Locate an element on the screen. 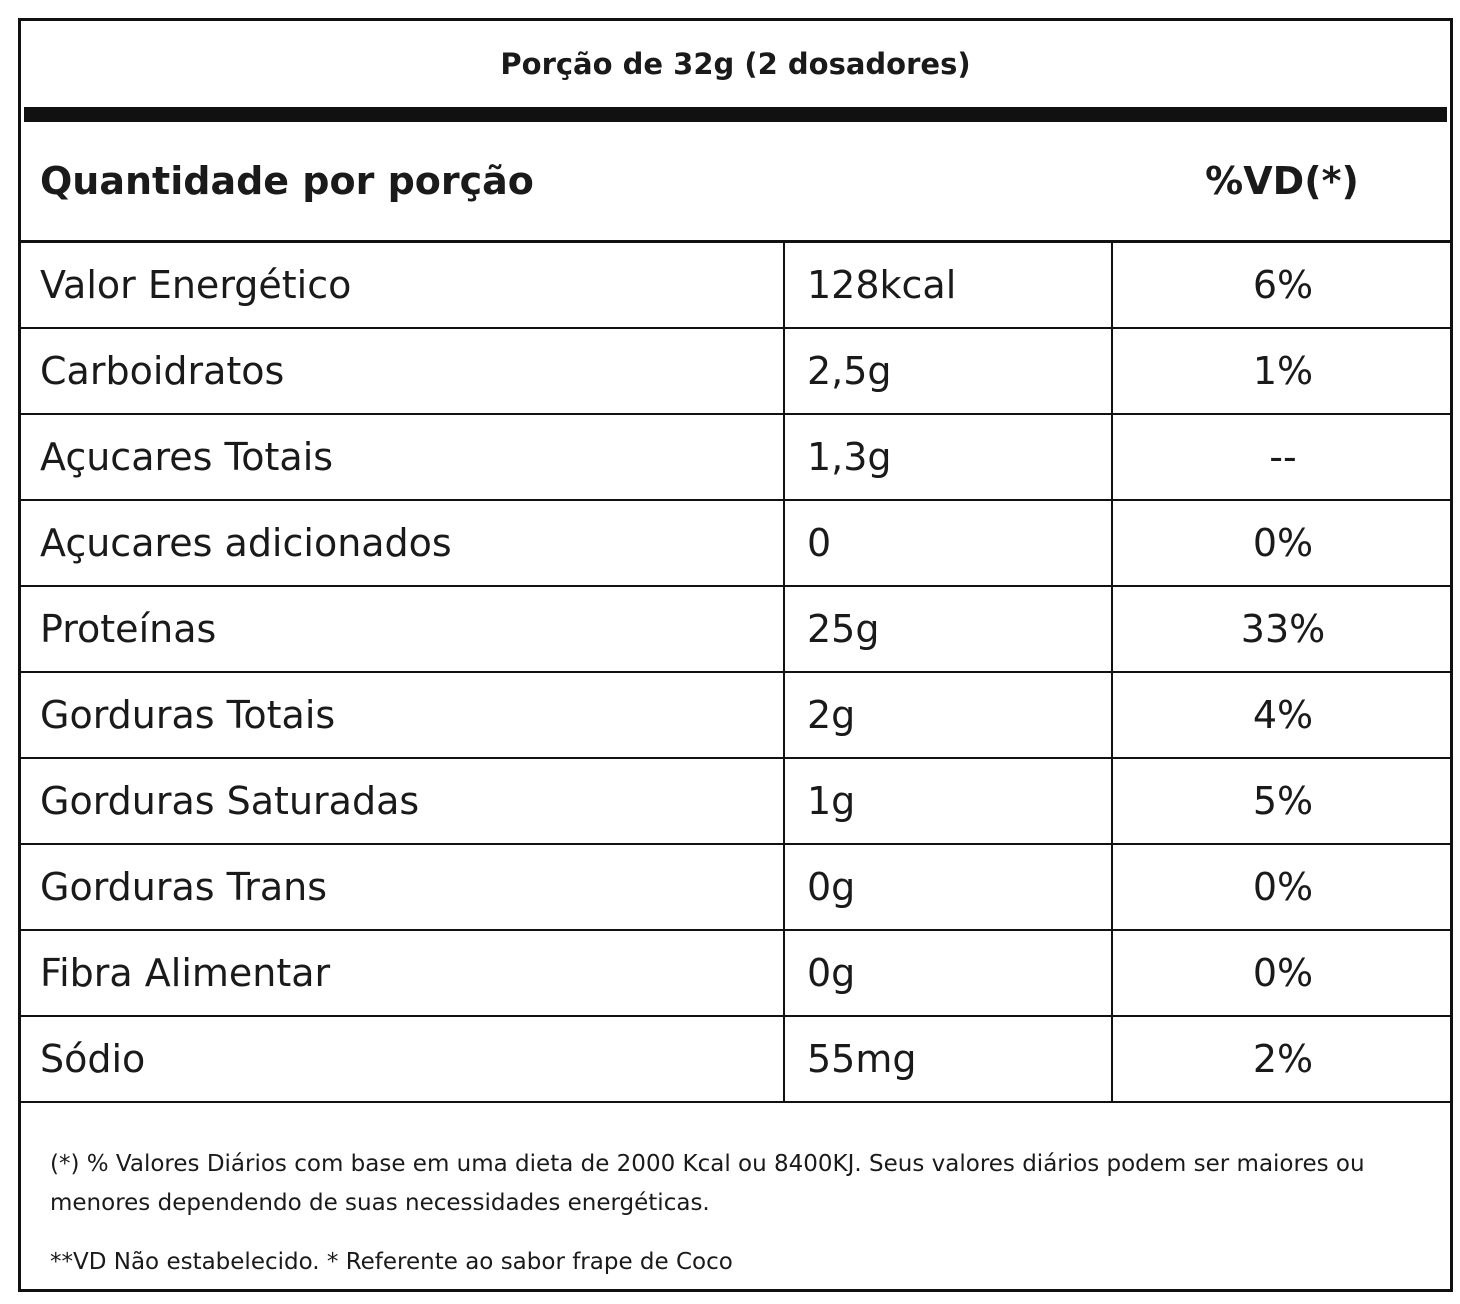  nutrient-amount: 25g is located at coordinates (947, 629).